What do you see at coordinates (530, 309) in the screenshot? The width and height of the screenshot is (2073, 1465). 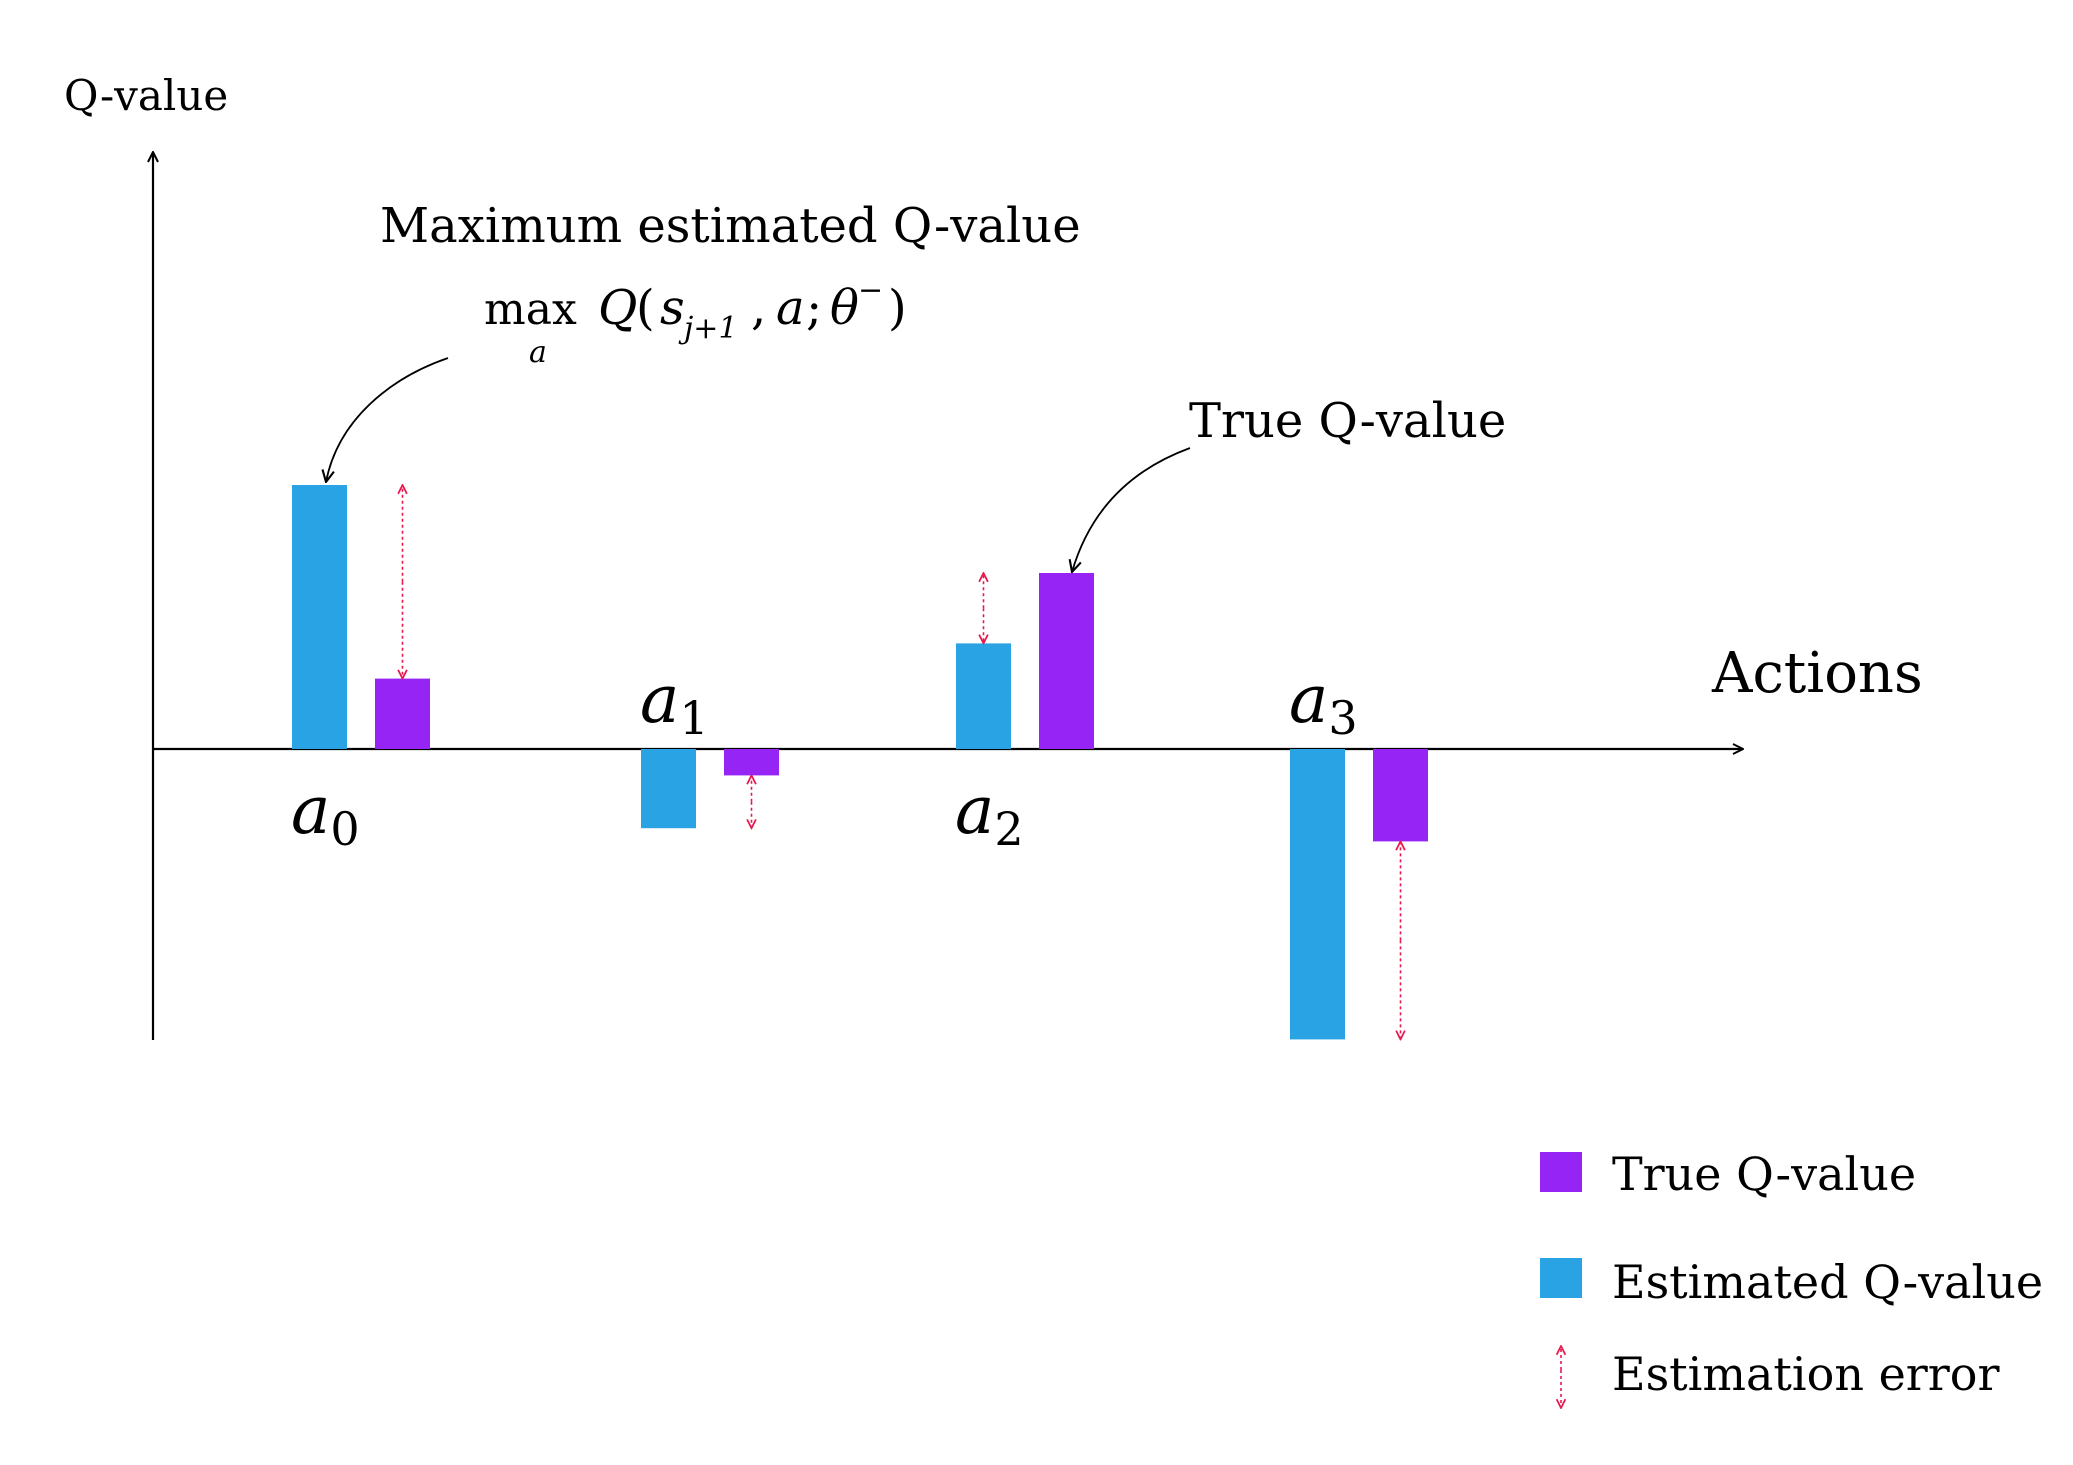 I see `max-operator: max` at bounding box center [530, 309].